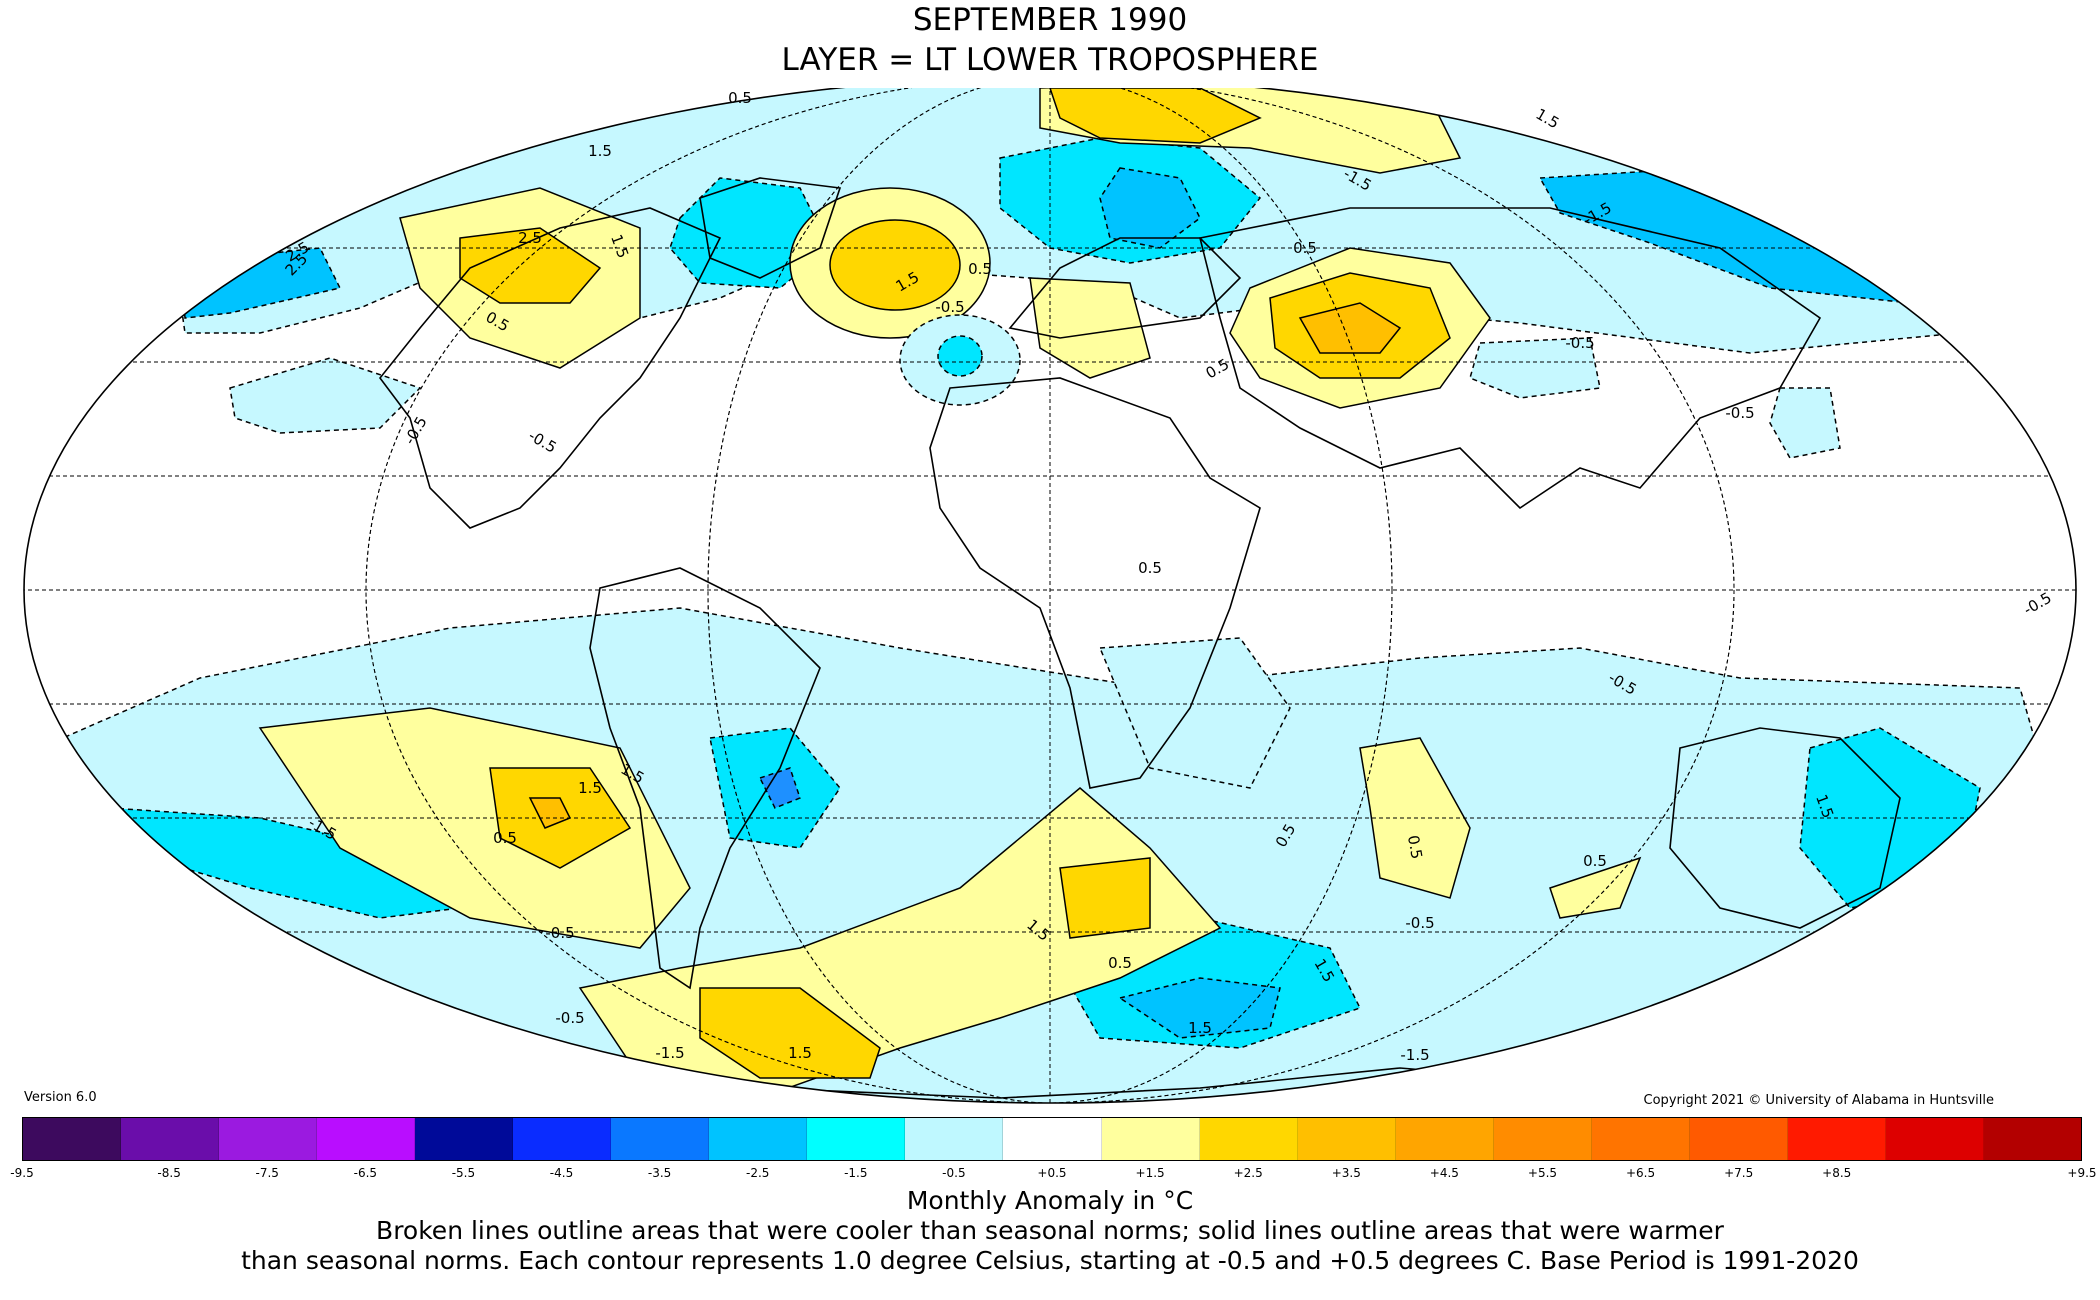  What do you see at coordinates (757, 1173) in the screenshot?
I see `colorbar-tick-label: -2.5` at bounding box center [757, 1173].